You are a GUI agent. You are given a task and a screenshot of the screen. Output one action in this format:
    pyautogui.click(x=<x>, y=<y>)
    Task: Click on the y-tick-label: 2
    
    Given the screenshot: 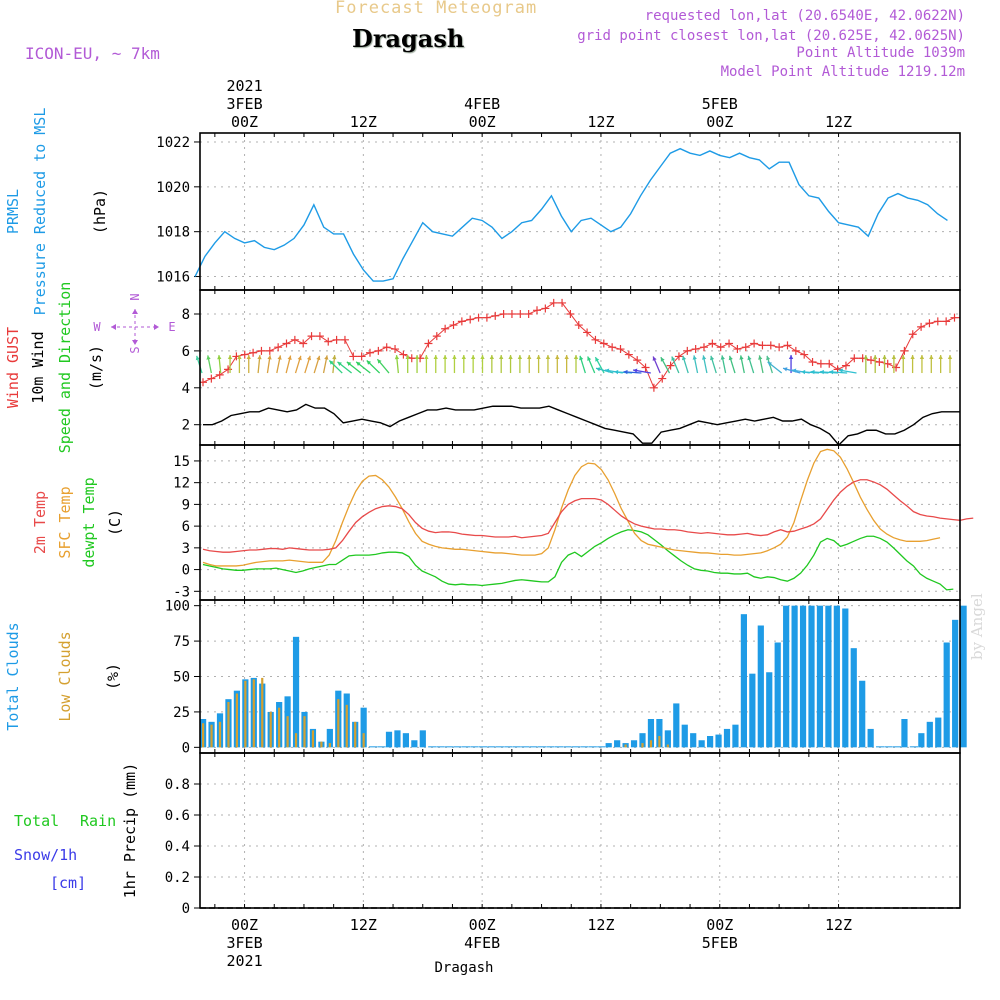 What is the action you would take?
    pyautogui.click(x=186, y=426)
    